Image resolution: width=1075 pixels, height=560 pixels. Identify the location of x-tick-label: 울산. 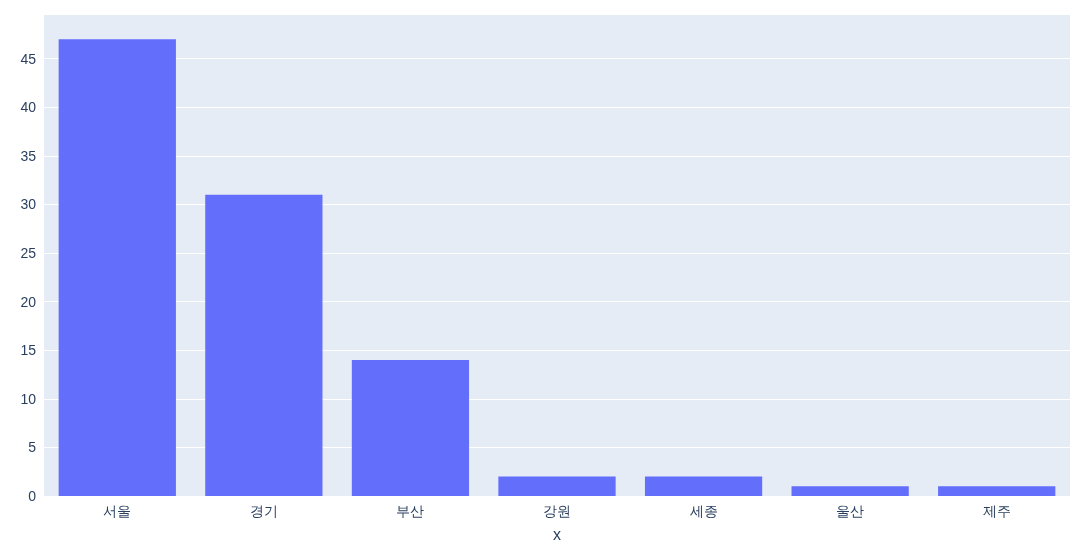
(850, 511).